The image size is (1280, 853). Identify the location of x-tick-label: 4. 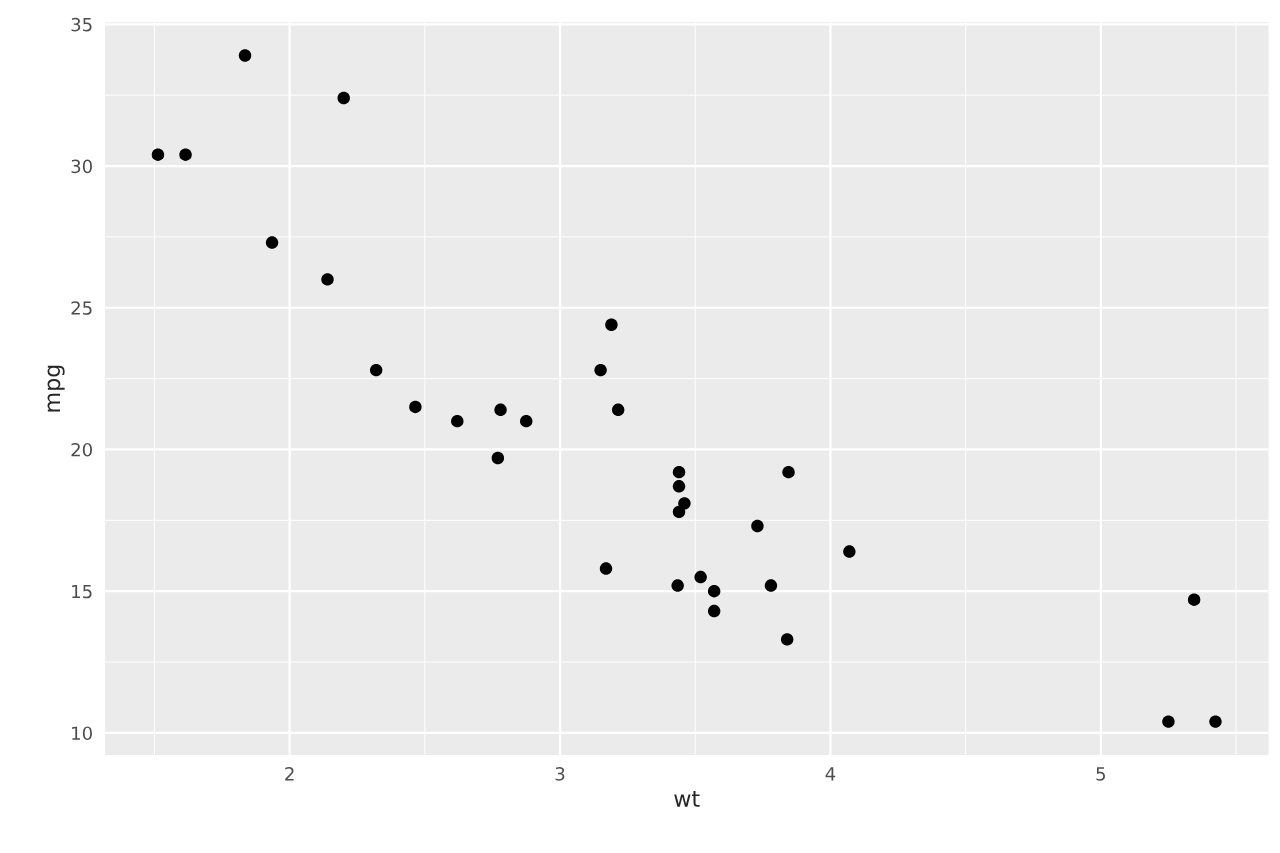
(830, 774).